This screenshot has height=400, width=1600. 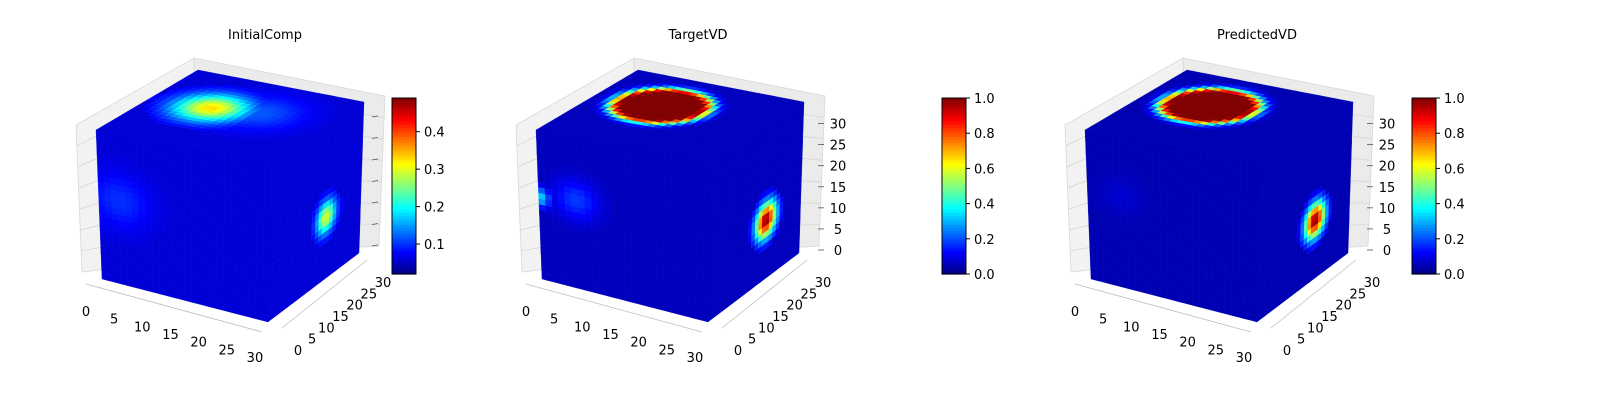 What do you see at coordinates (434, 245) in the screenshot?
I see `colorbar-tick-label: 0.1` at bounding box center [434, 245].